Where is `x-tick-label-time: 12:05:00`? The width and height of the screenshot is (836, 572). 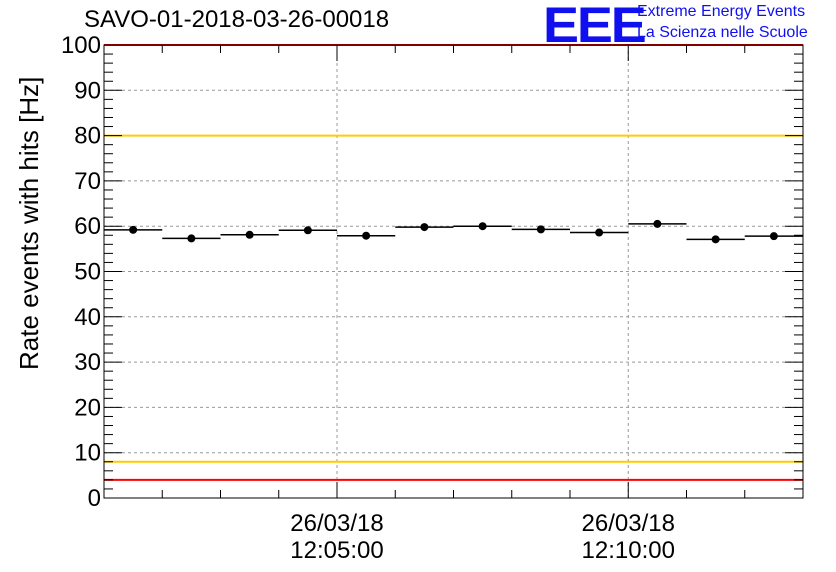 x-tick-label-time: 12:05:00 is located at coordinates (336, 550).